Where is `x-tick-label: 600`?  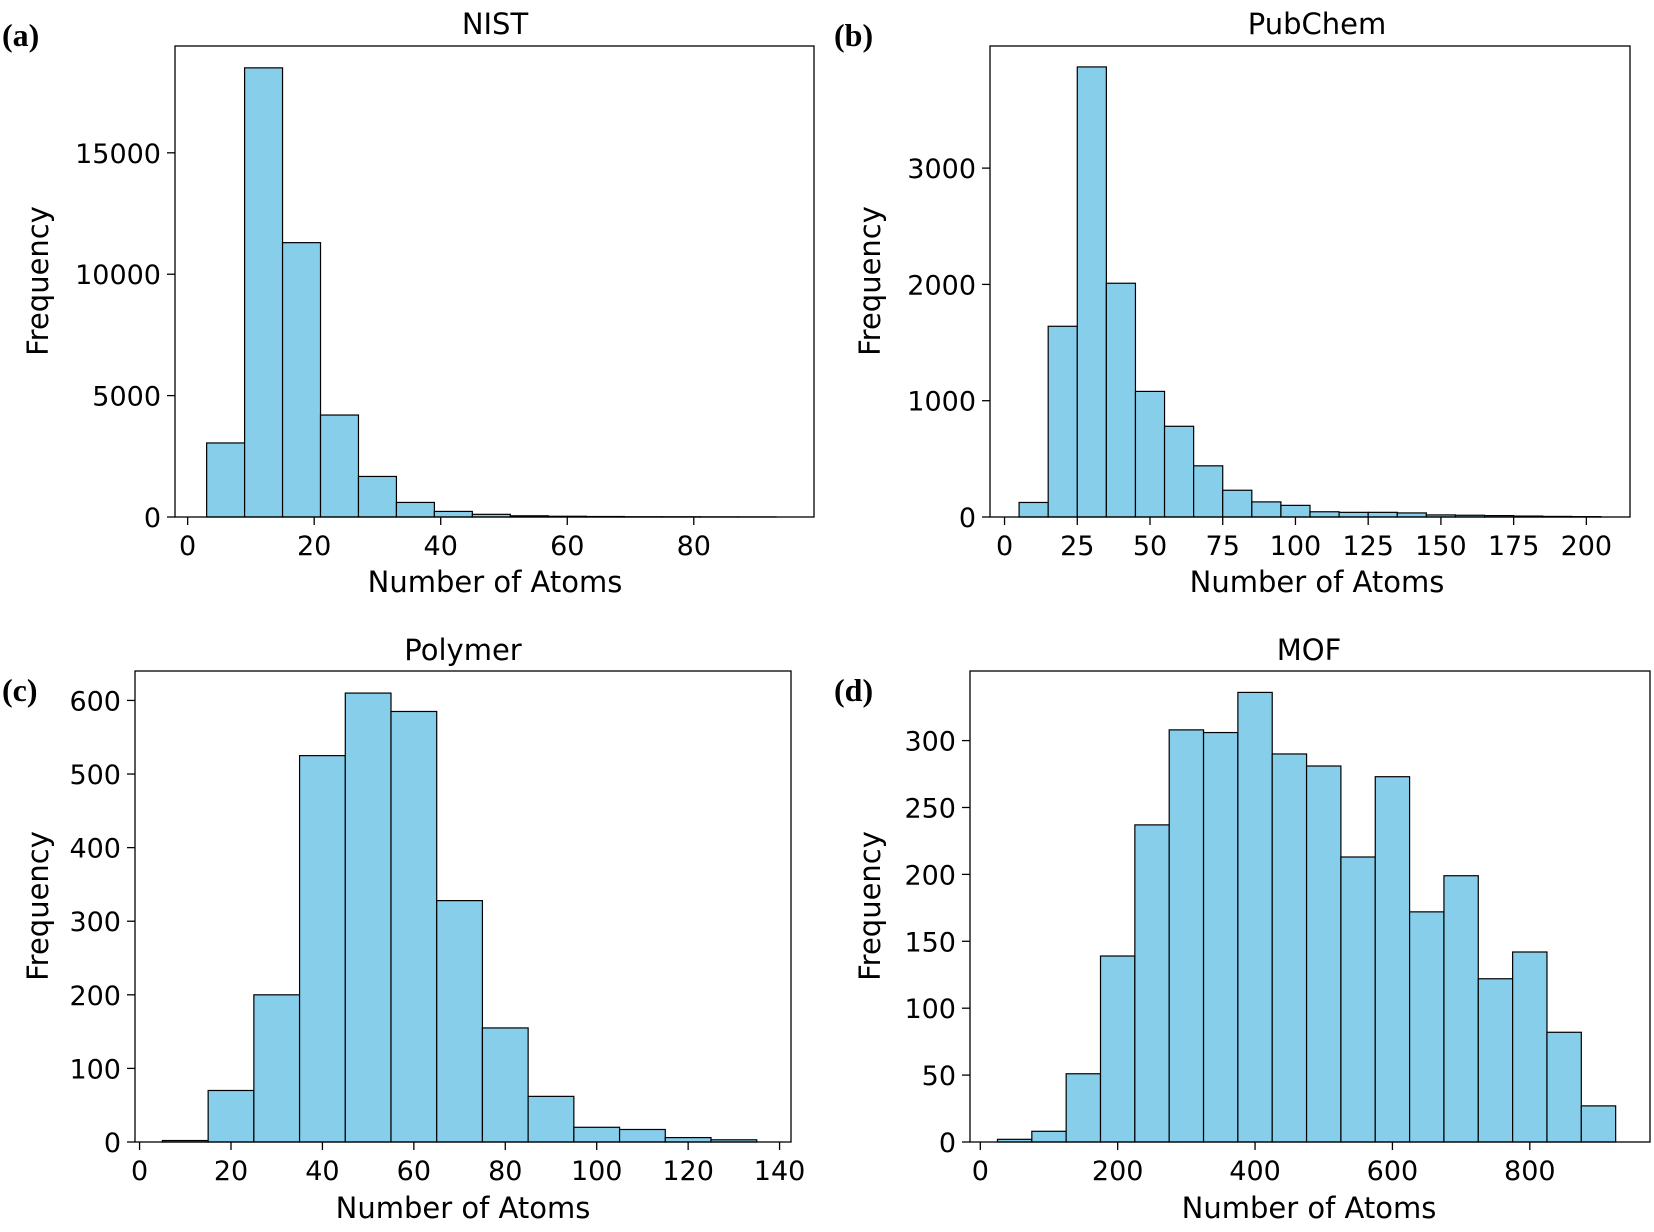 x-tick-label: 600 is located at coordinates (1393, 1171).